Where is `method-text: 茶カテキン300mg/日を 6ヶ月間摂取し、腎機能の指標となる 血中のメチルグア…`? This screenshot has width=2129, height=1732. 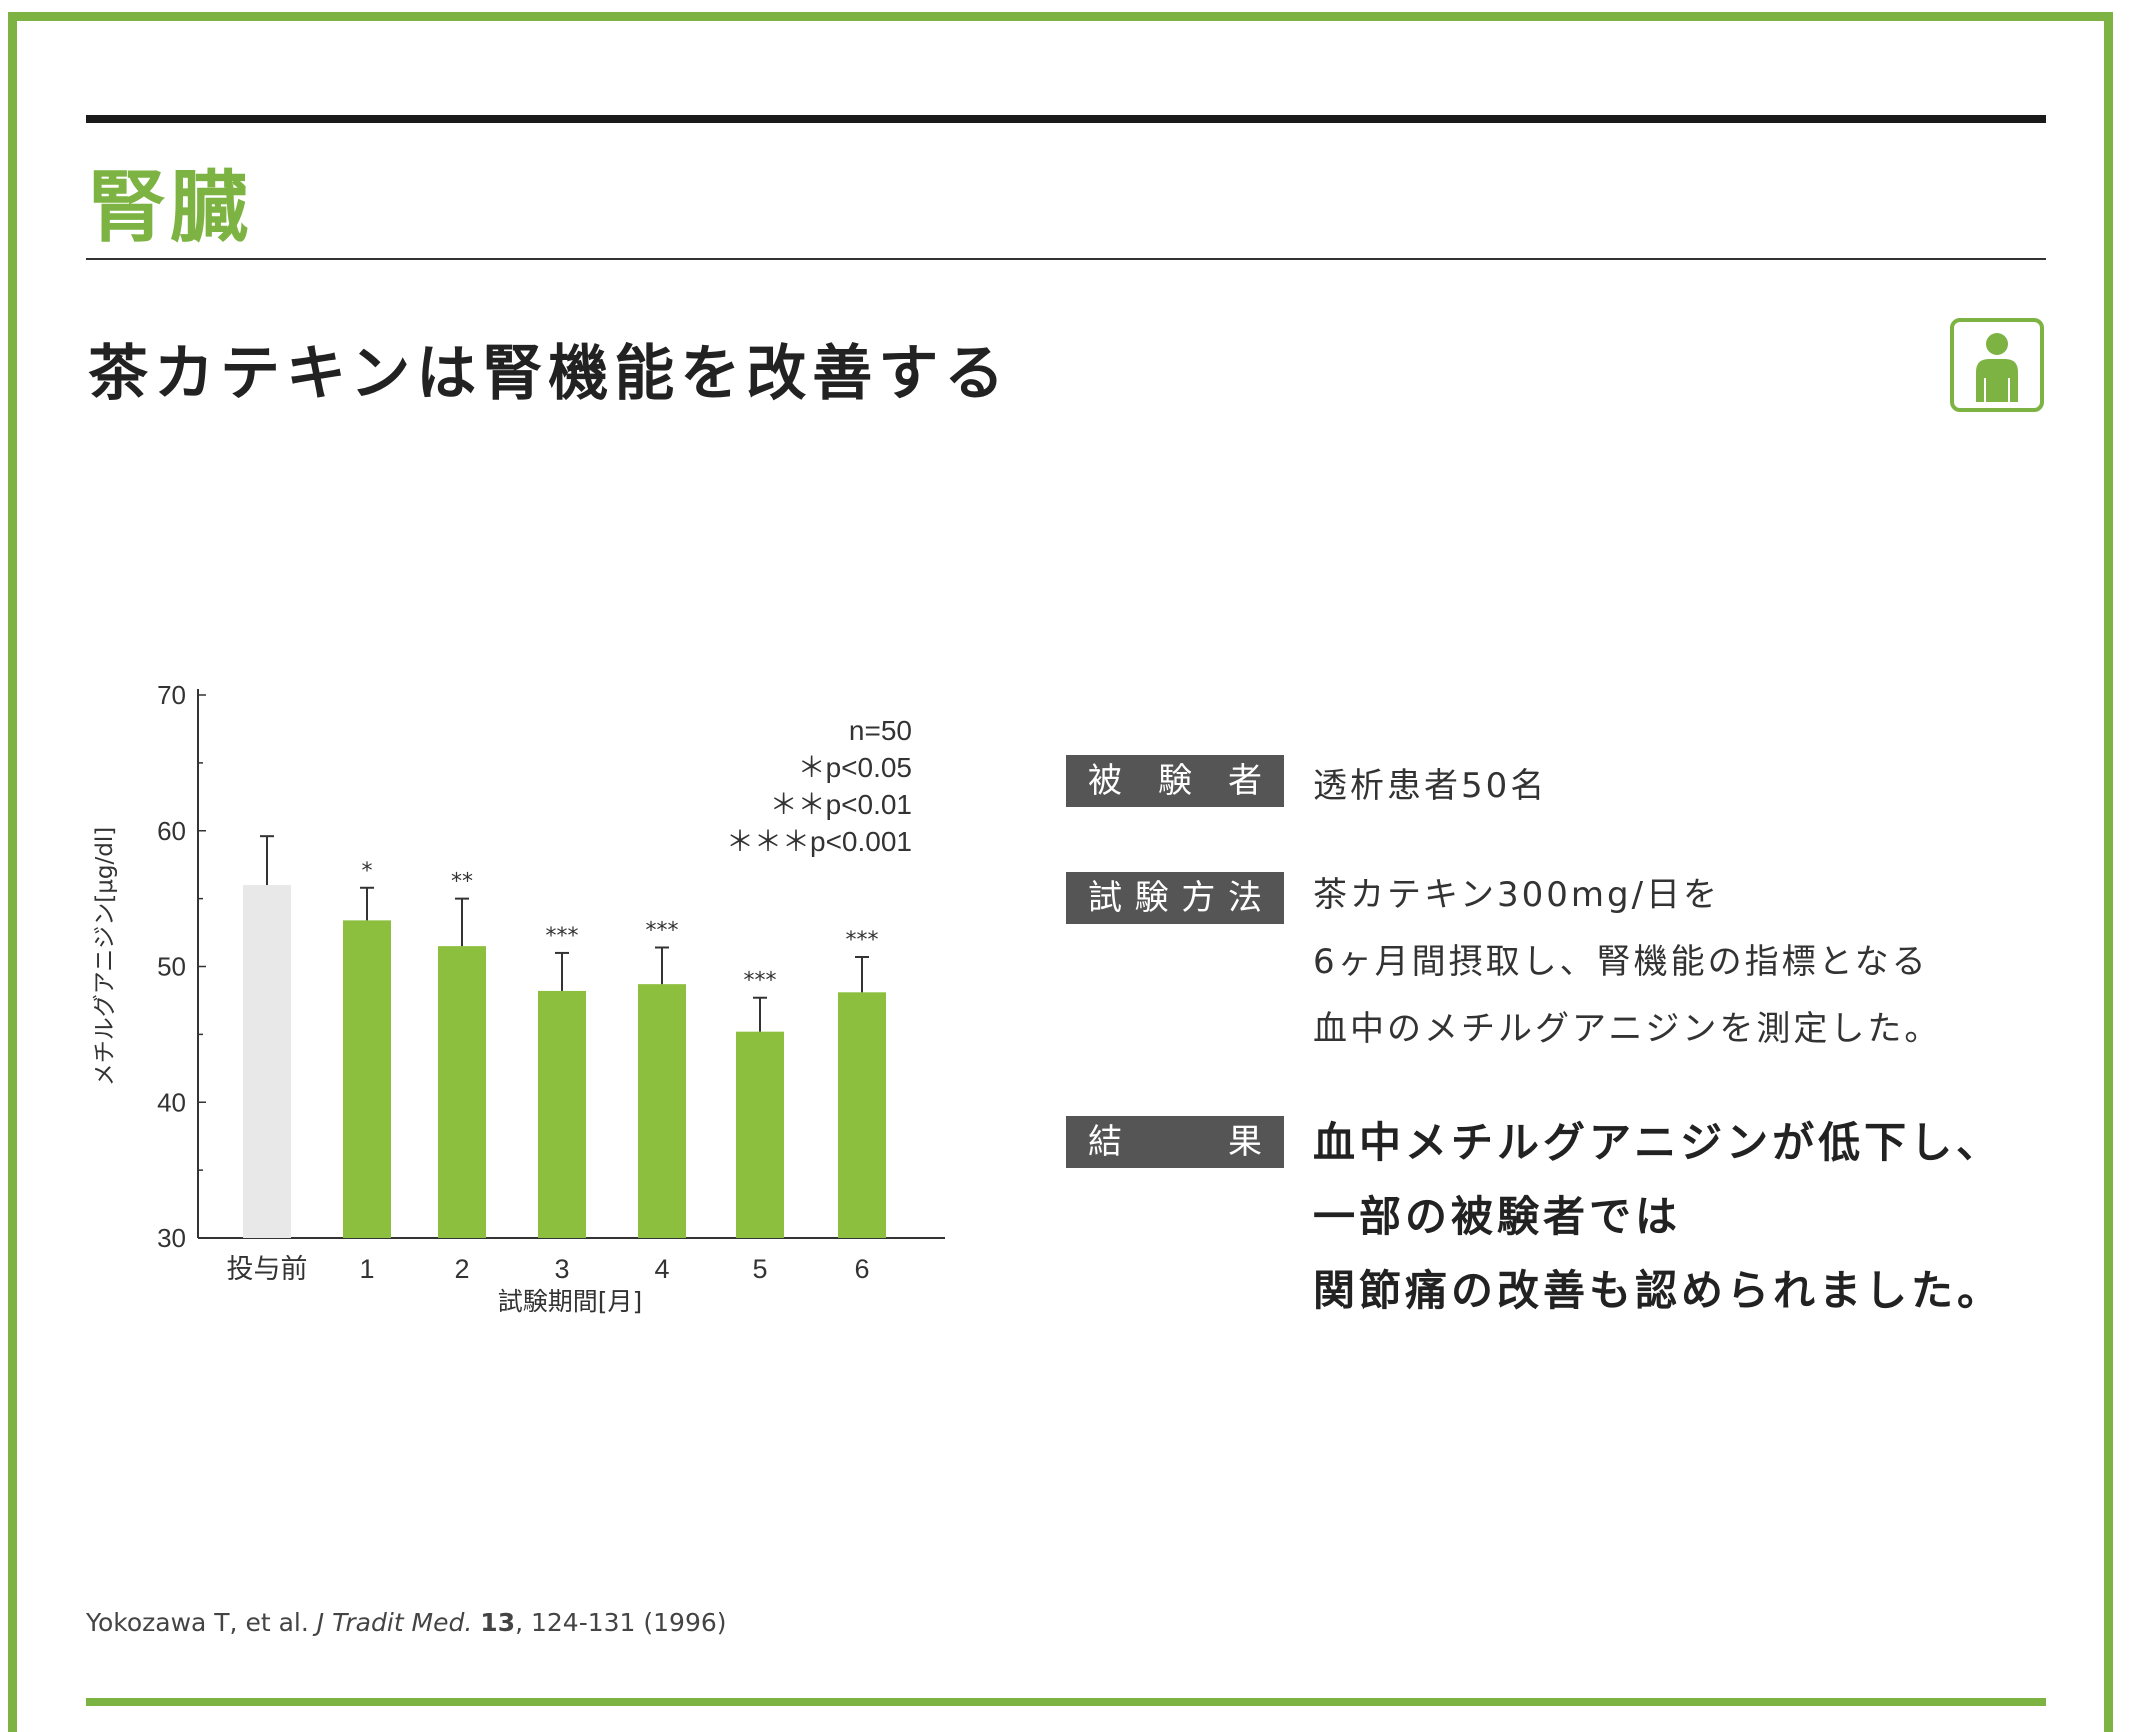 method-text: 茶カテキン300mg/日を 6ヶ月間摂取し、腎機能の指標となる 血中のメチルグア… is located at coordinates (1627, 962).